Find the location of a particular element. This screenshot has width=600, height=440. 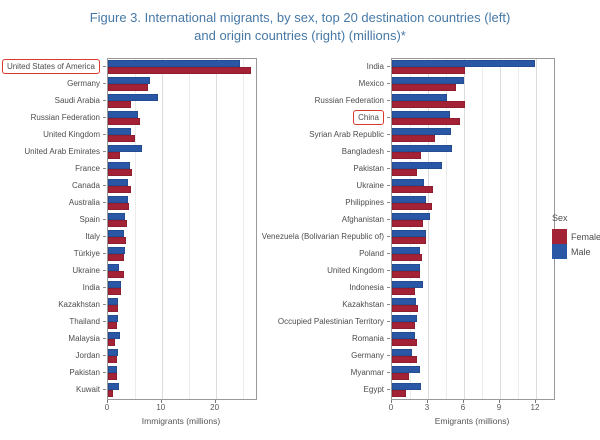

category-label-row: Mexico is located at coordinates (324, 83).